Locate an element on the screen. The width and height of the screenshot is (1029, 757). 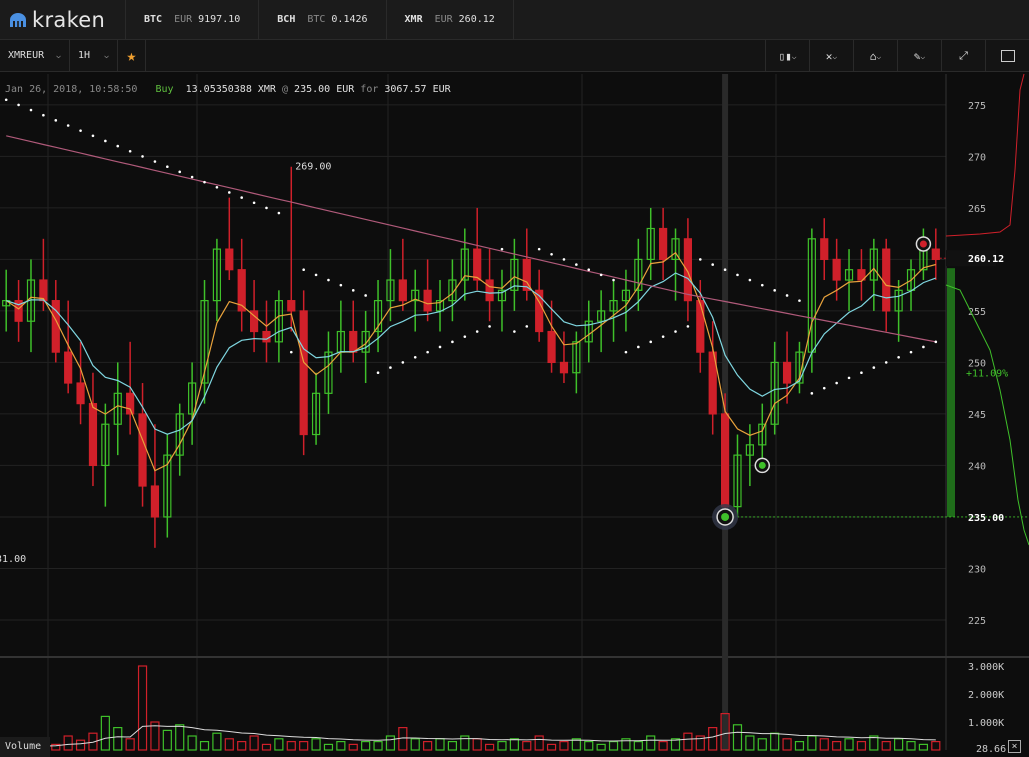
price-tick-label: 250 is located at coordinates (977, 363).